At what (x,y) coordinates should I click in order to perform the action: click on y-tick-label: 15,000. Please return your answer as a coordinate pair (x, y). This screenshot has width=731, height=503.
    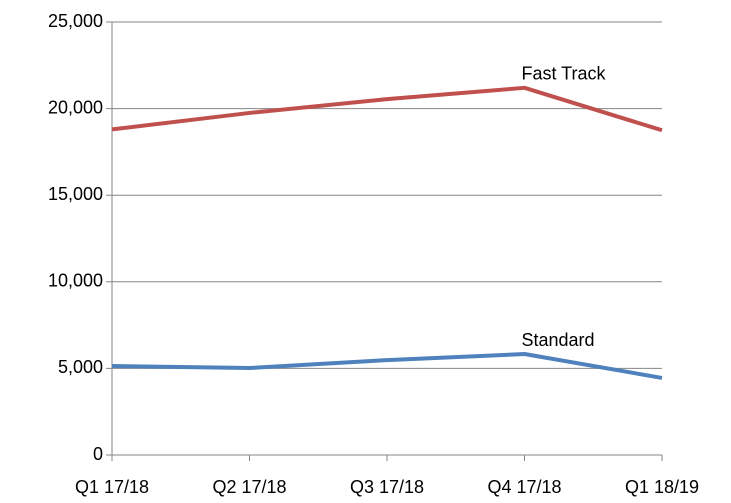
    Looking at the image, I should click on (75, 194).